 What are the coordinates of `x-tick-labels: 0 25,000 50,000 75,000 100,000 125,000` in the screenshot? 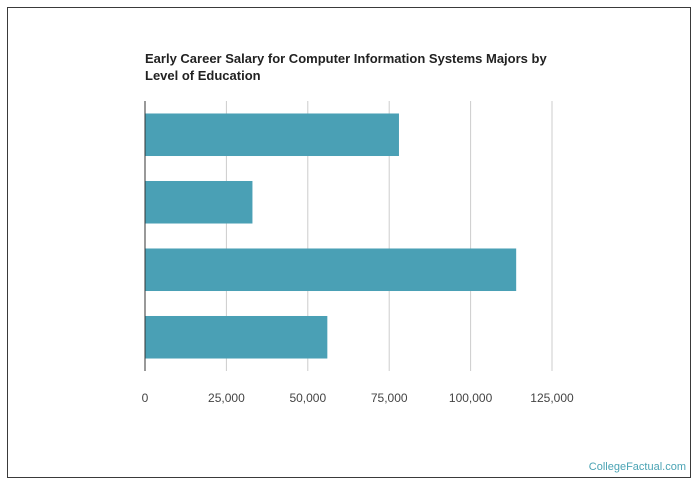 It's located at (358, 398).